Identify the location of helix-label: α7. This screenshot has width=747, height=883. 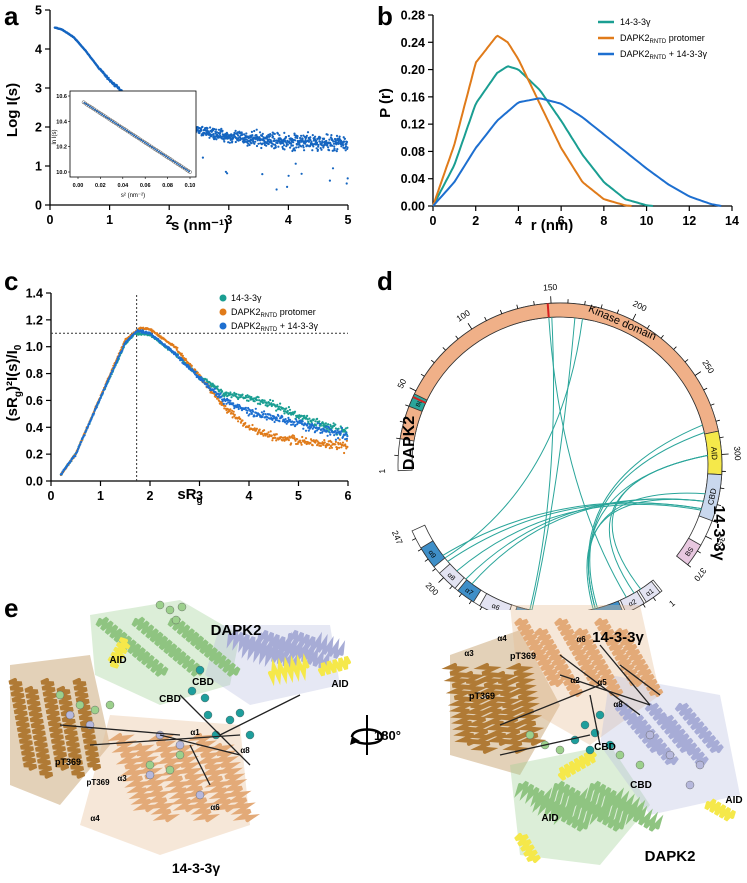
(468, 592).